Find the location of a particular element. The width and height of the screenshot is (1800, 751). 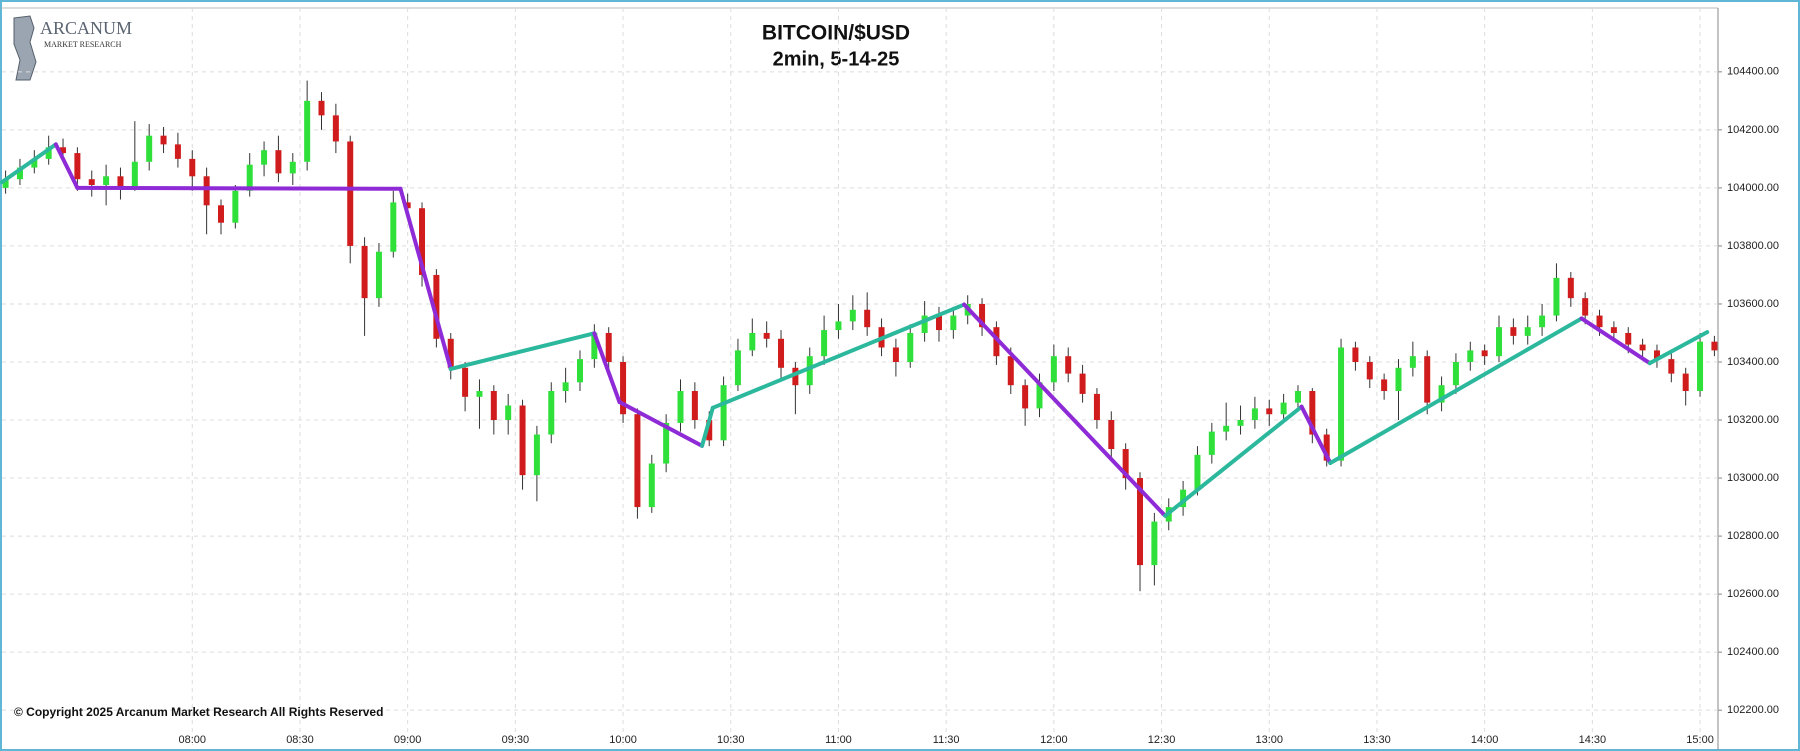

y-tick-label: 102200.00 is located at coordinates (1753, 710).